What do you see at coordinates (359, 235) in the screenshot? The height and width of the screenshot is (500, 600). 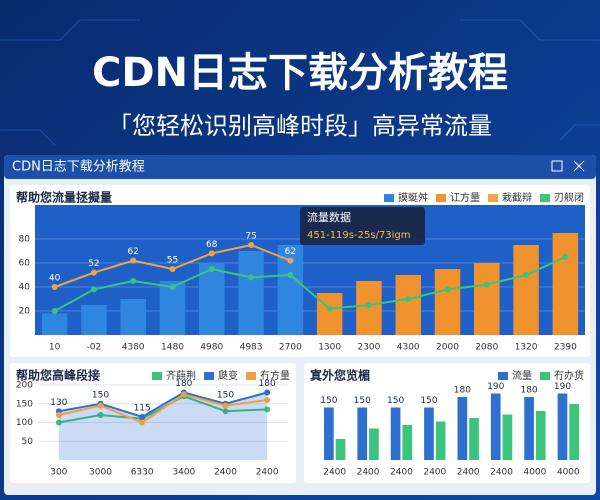 I see `tooltip-text: 451-119s-25s/73igm` at bounding box center [359, 235].